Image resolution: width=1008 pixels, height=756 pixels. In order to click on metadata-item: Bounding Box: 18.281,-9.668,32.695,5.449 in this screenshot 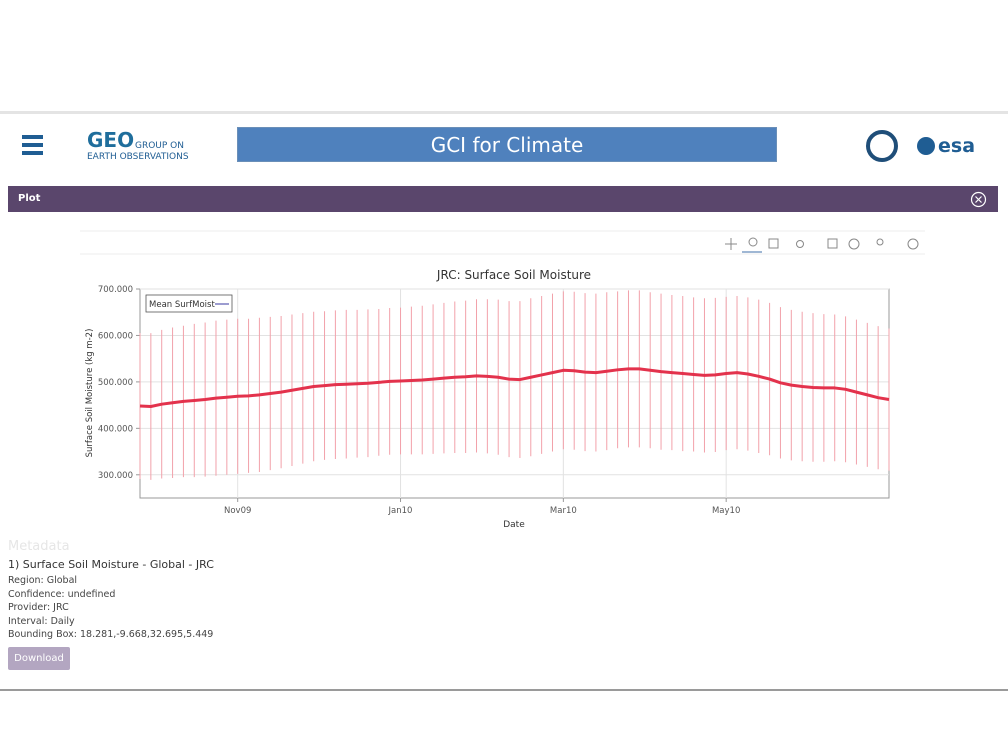, I will do `click(111, 634)`.